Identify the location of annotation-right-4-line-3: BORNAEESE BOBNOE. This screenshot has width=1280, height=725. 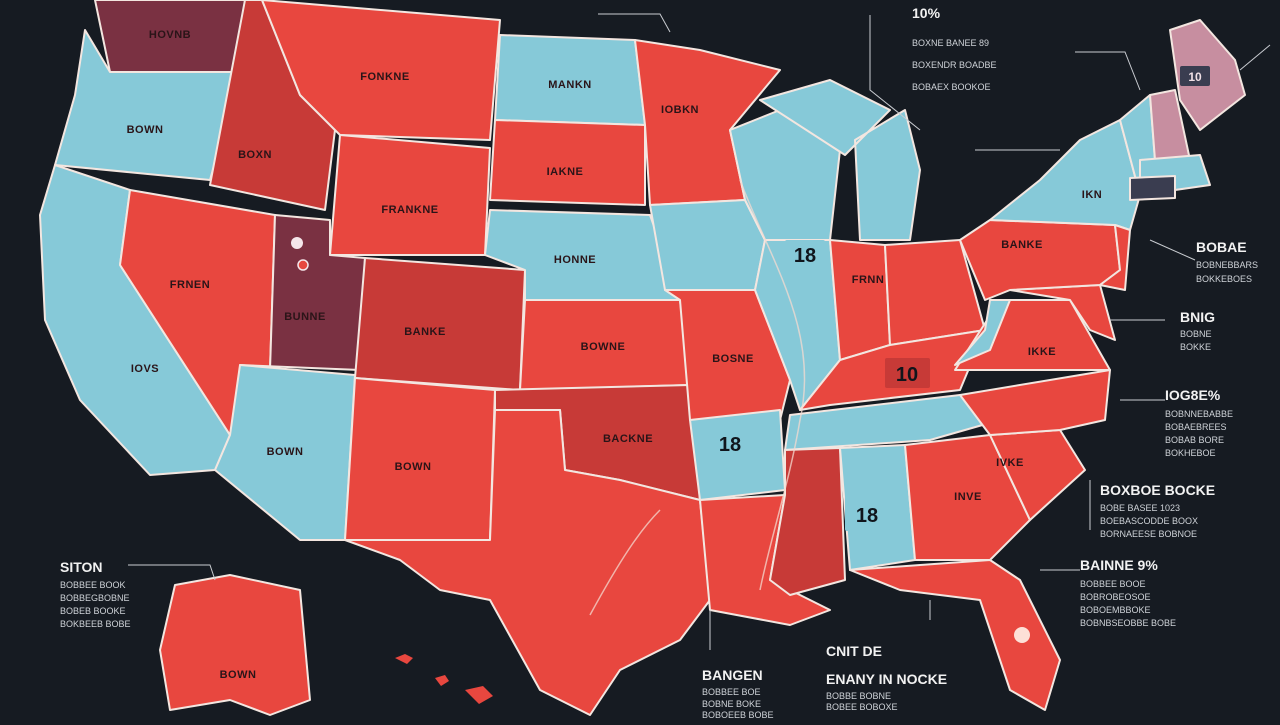
(1148, 534).